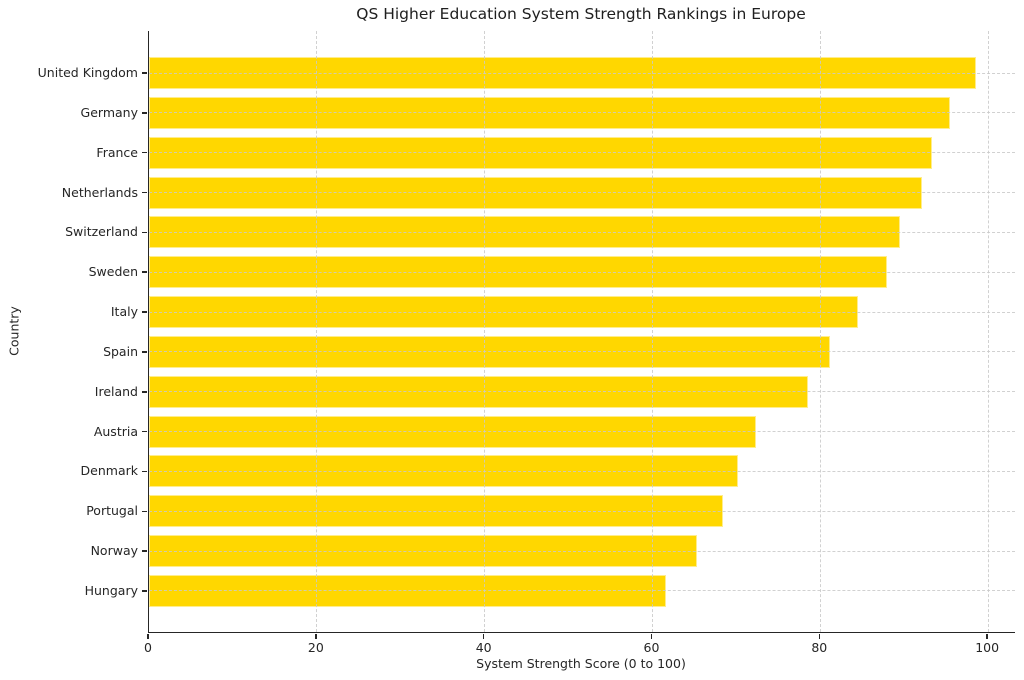 The image size is (1024, 680). What do you see at coordinates (504, 312) in the screenshot?
I see `bar-italy` at bounding box center [504, 312].